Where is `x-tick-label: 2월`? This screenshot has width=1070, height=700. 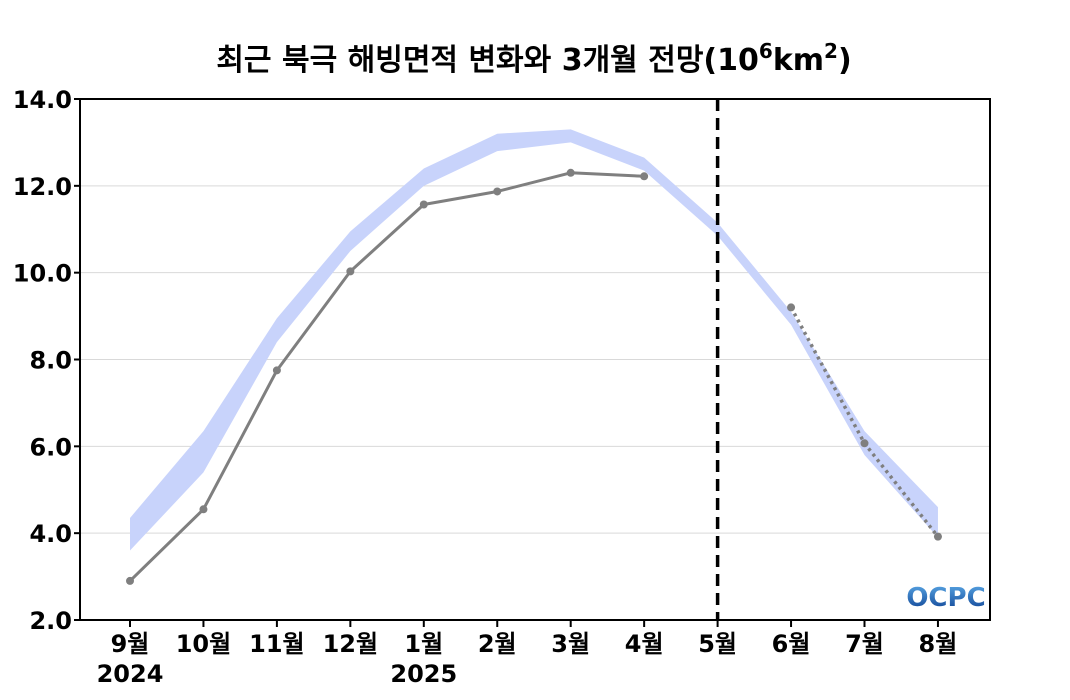
x-tick-label: 2월 is located at coordinates (497, 644).